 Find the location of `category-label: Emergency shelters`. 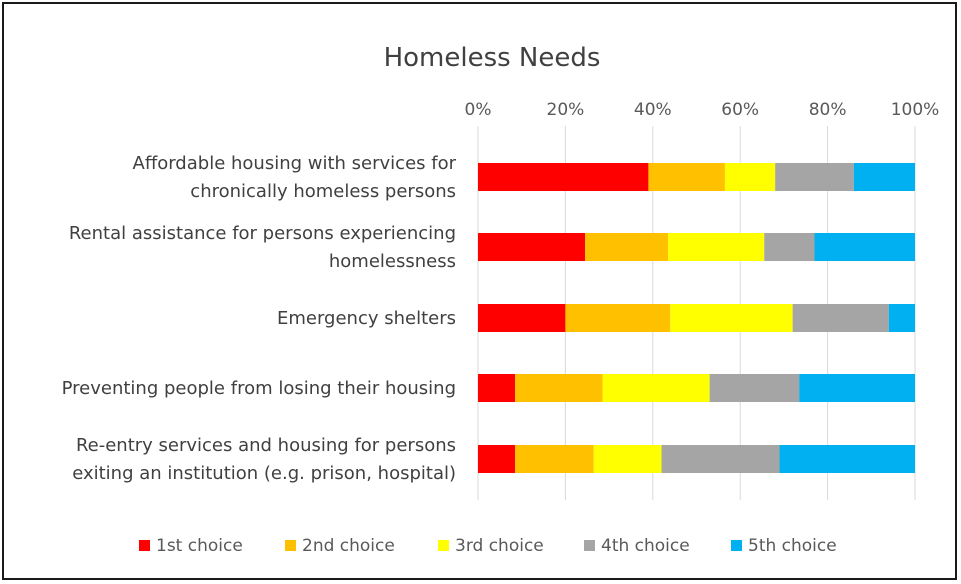

category-label: Emergency shelters is located at coordinates (366, 318).